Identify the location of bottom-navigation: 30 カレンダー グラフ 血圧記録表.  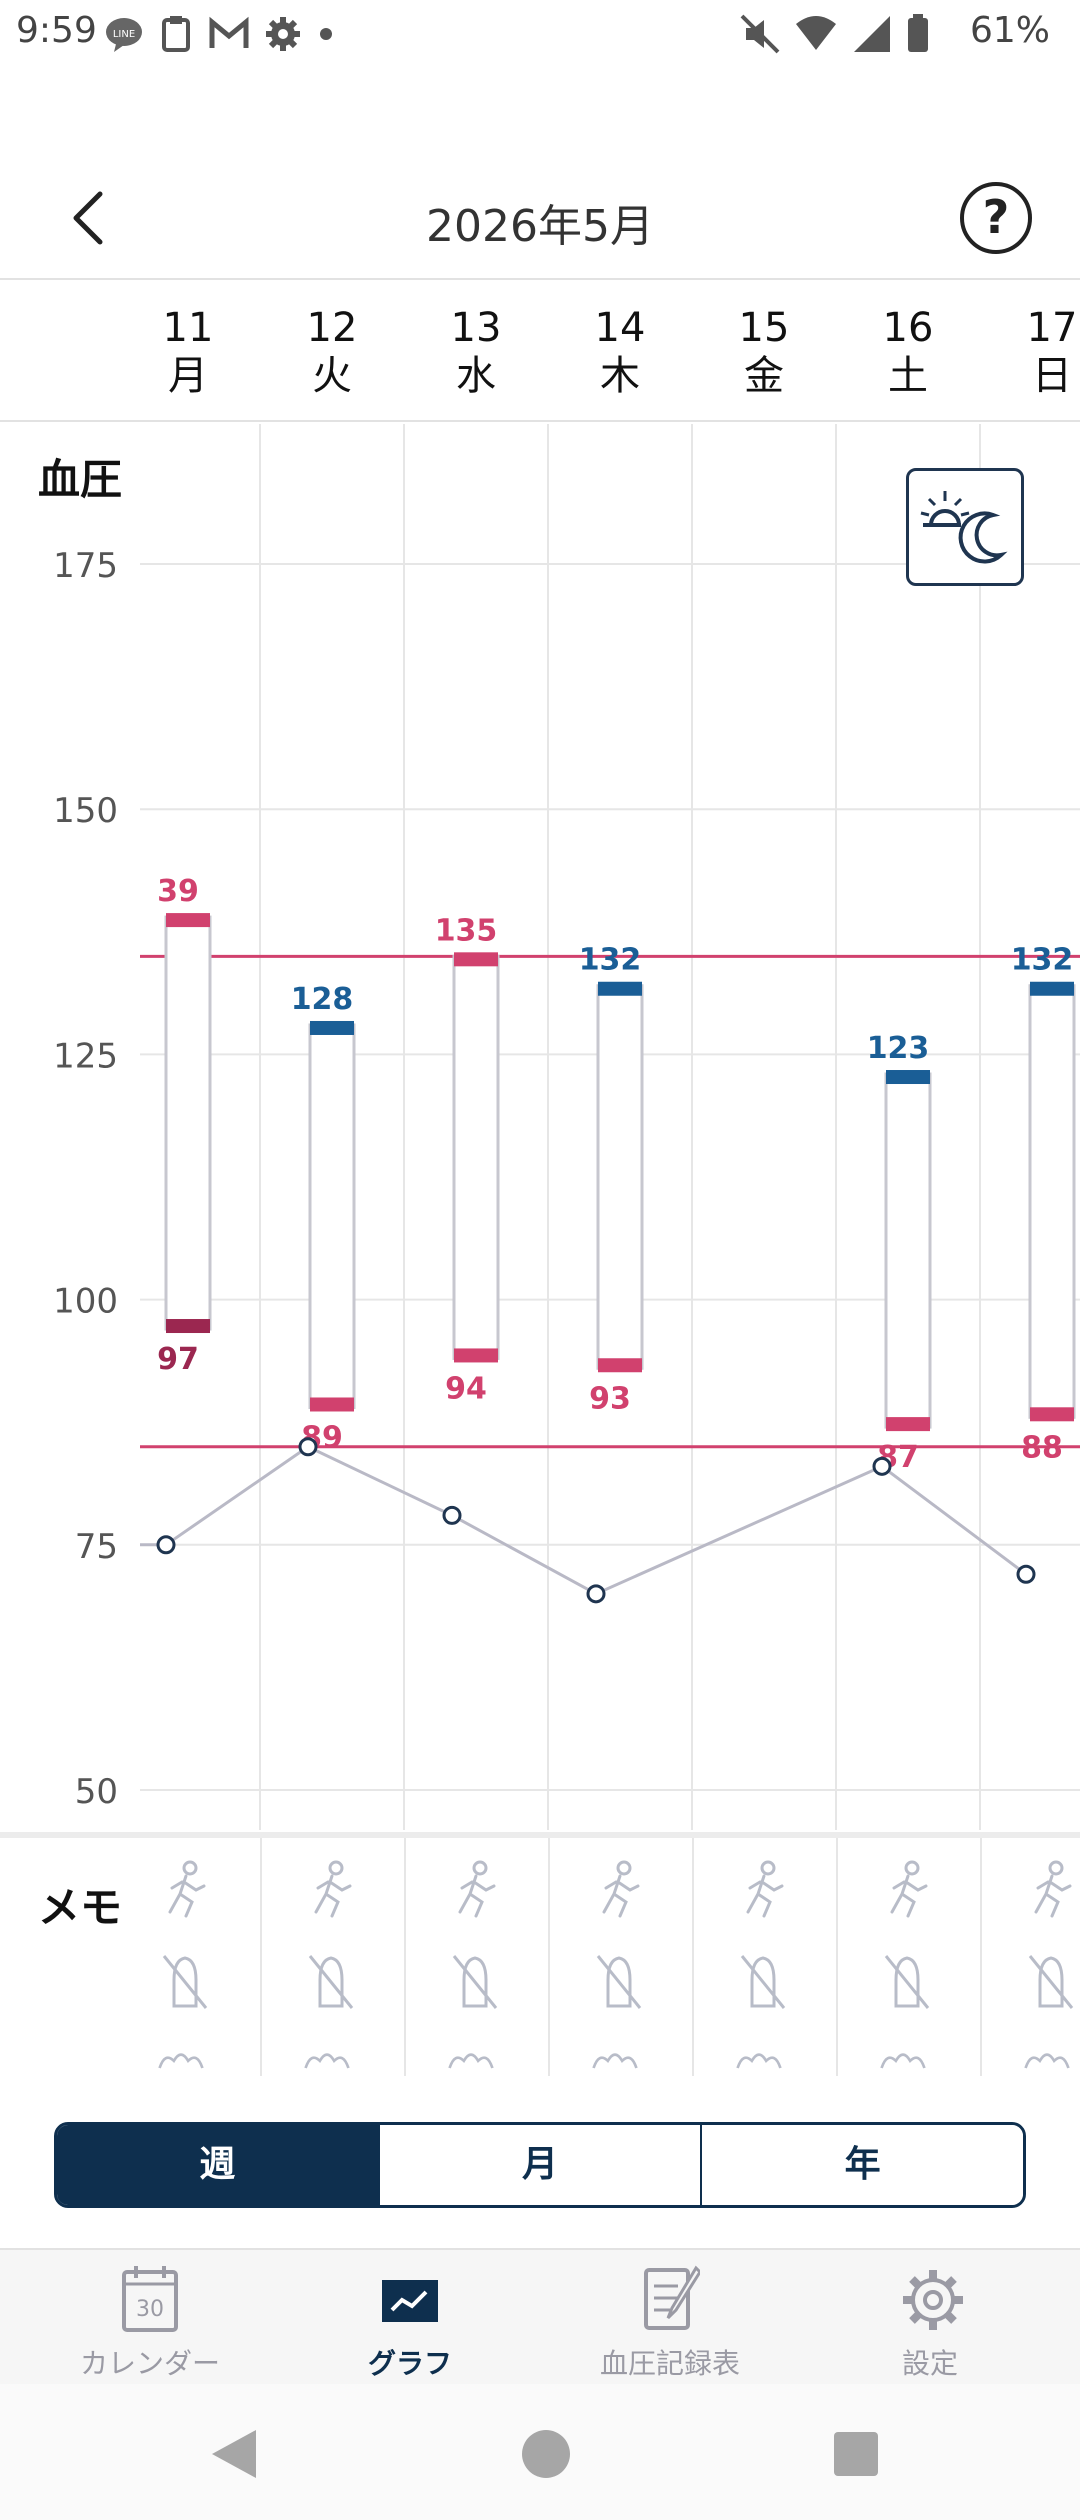
(540, 2316).